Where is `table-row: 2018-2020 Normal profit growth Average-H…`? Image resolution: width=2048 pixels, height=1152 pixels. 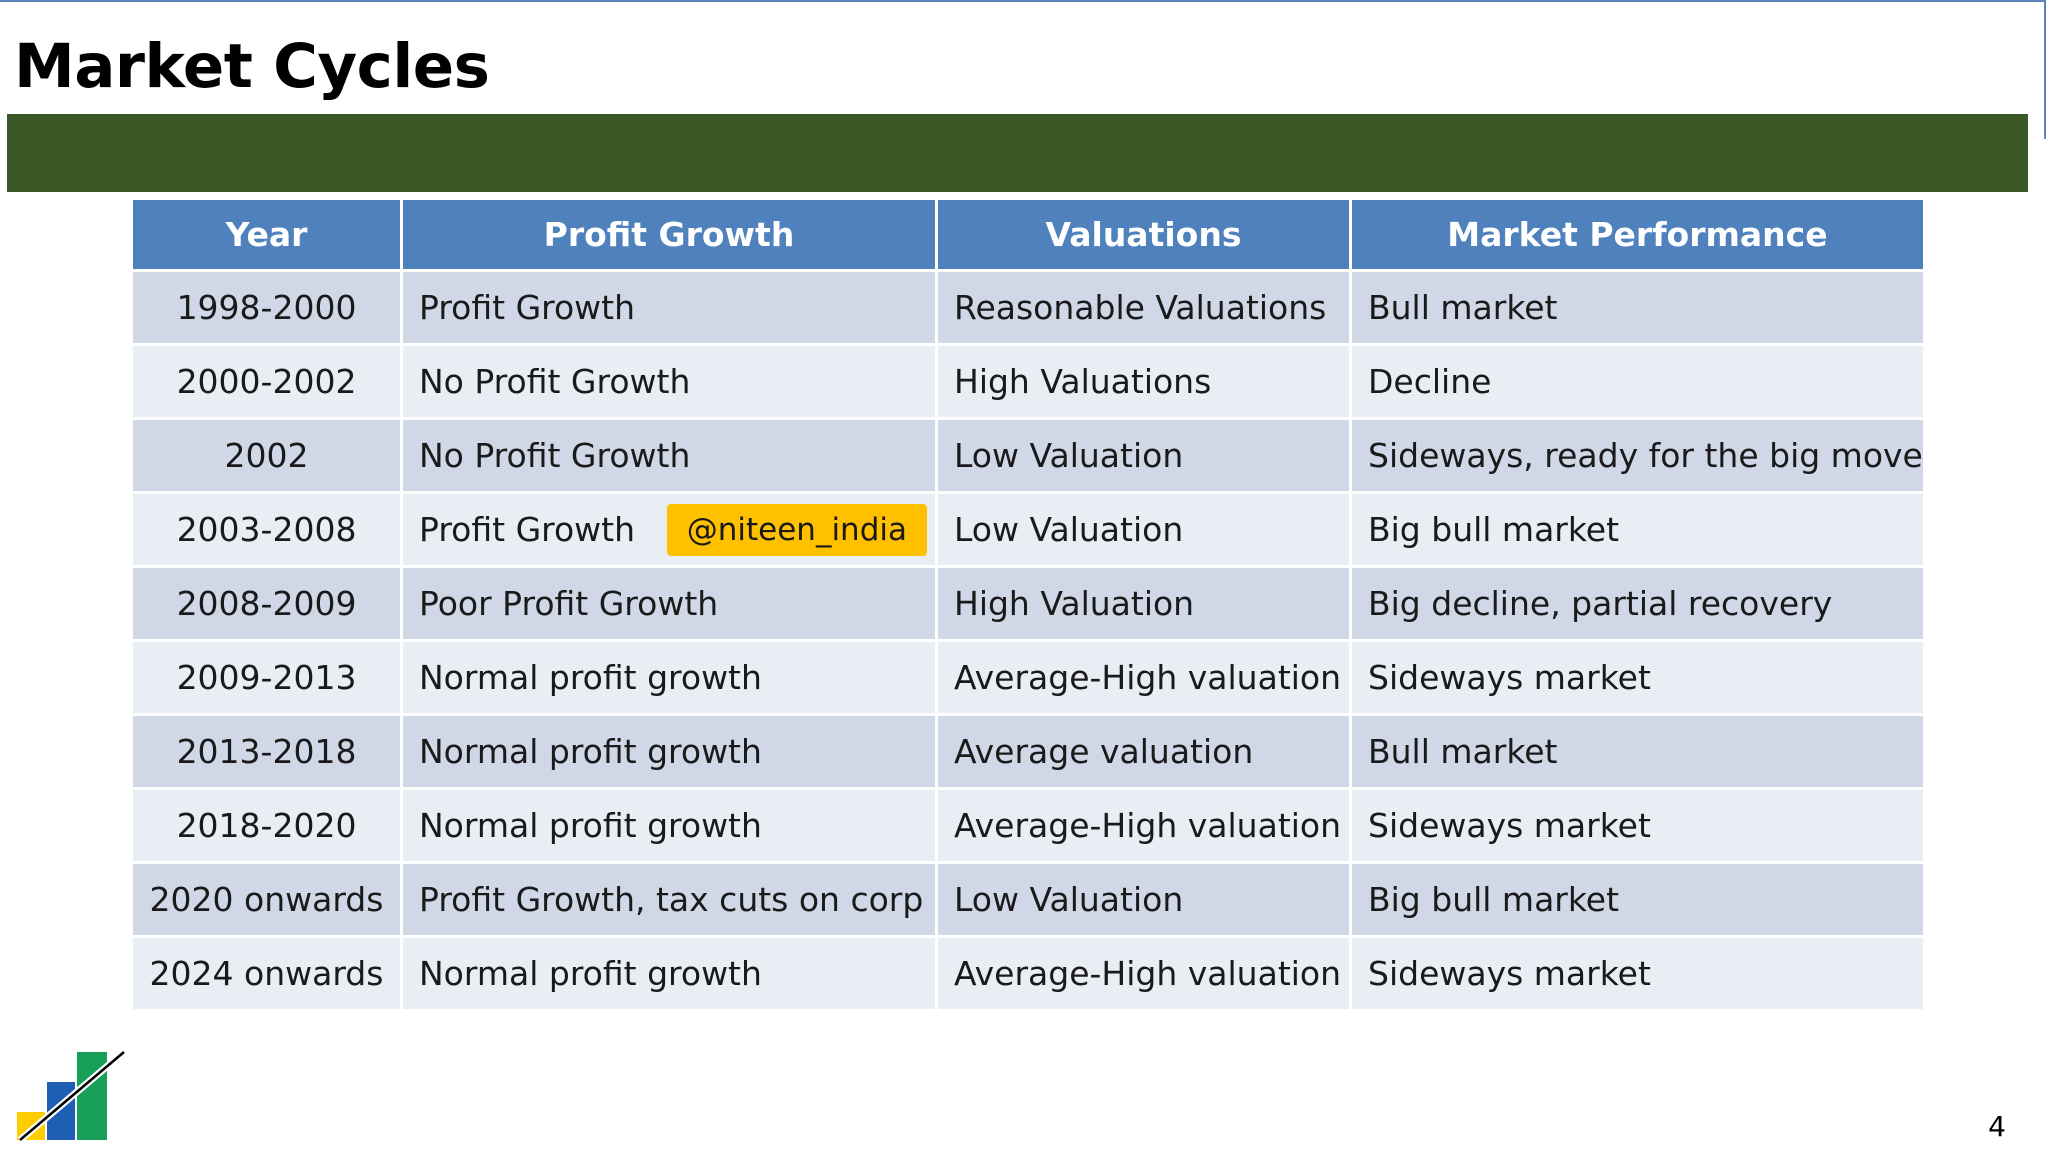 table-row: 2018-2020 Normal profit growth Average-H… is located at coordinates (1028, 825).